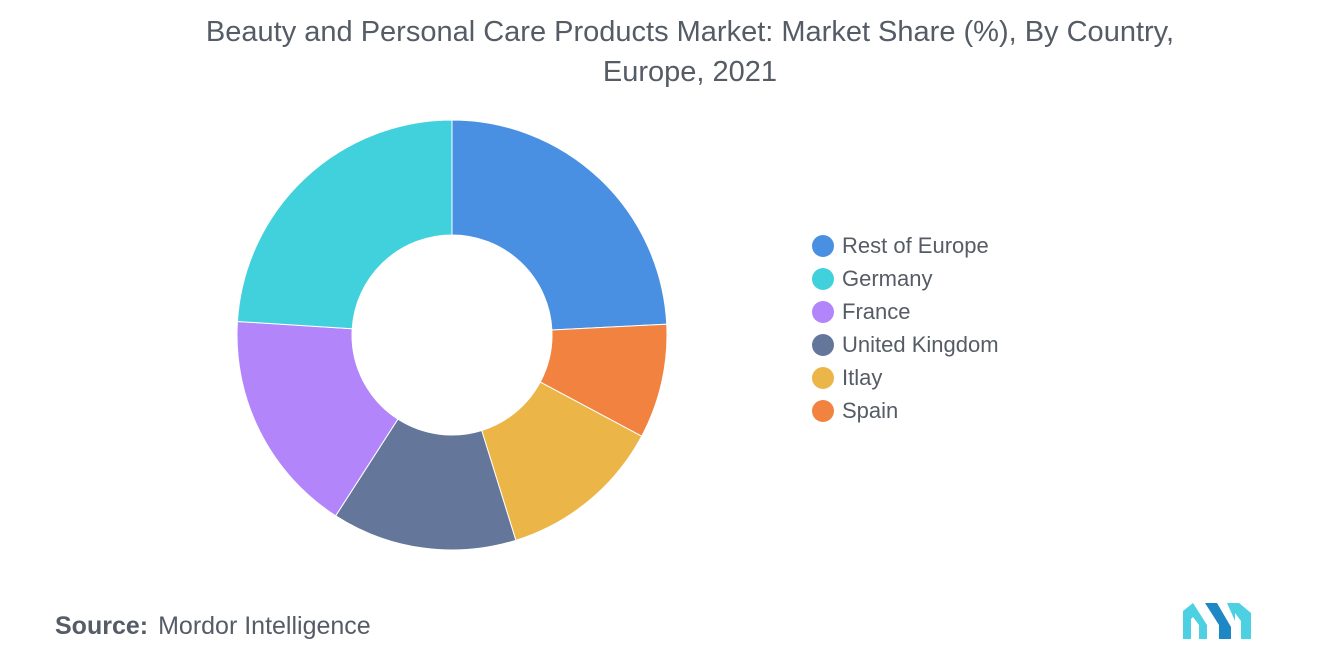 Image resolution: width=1320 pixels, height=665 pixels. What do you see at coordinates (690, 72) in the screenshot?
I see `chart-title-line-2: Europe, 2021` at bounding box center [690, 72].